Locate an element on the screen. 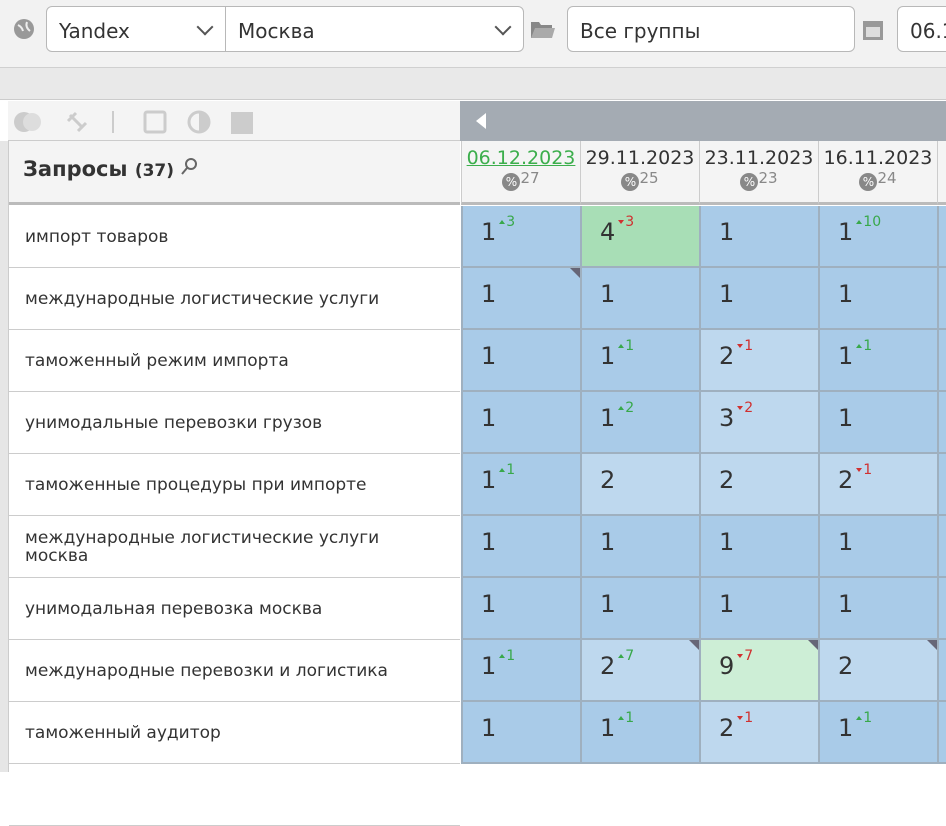  query-row: таможенный режим импорта is located at coordinates (234, 361).